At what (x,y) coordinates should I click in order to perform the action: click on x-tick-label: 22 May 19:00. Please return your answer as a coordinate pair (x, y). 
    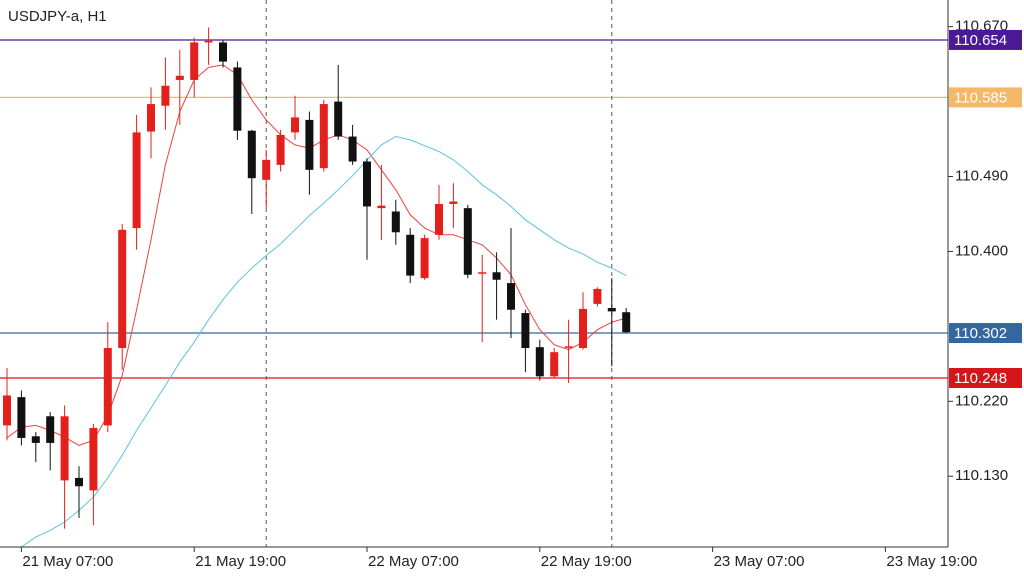
    Looking at the image, I should click on (586, 561).